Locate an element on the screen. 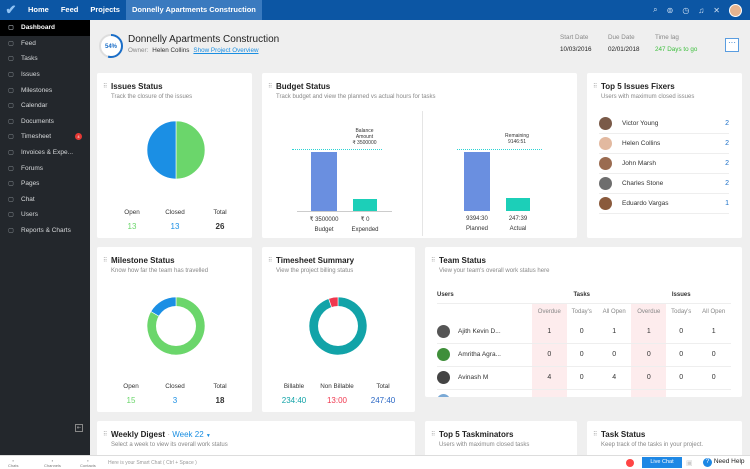 This screenshot has height=469, width=750. fixer-count: 1 is located at coordinates (727, 203).